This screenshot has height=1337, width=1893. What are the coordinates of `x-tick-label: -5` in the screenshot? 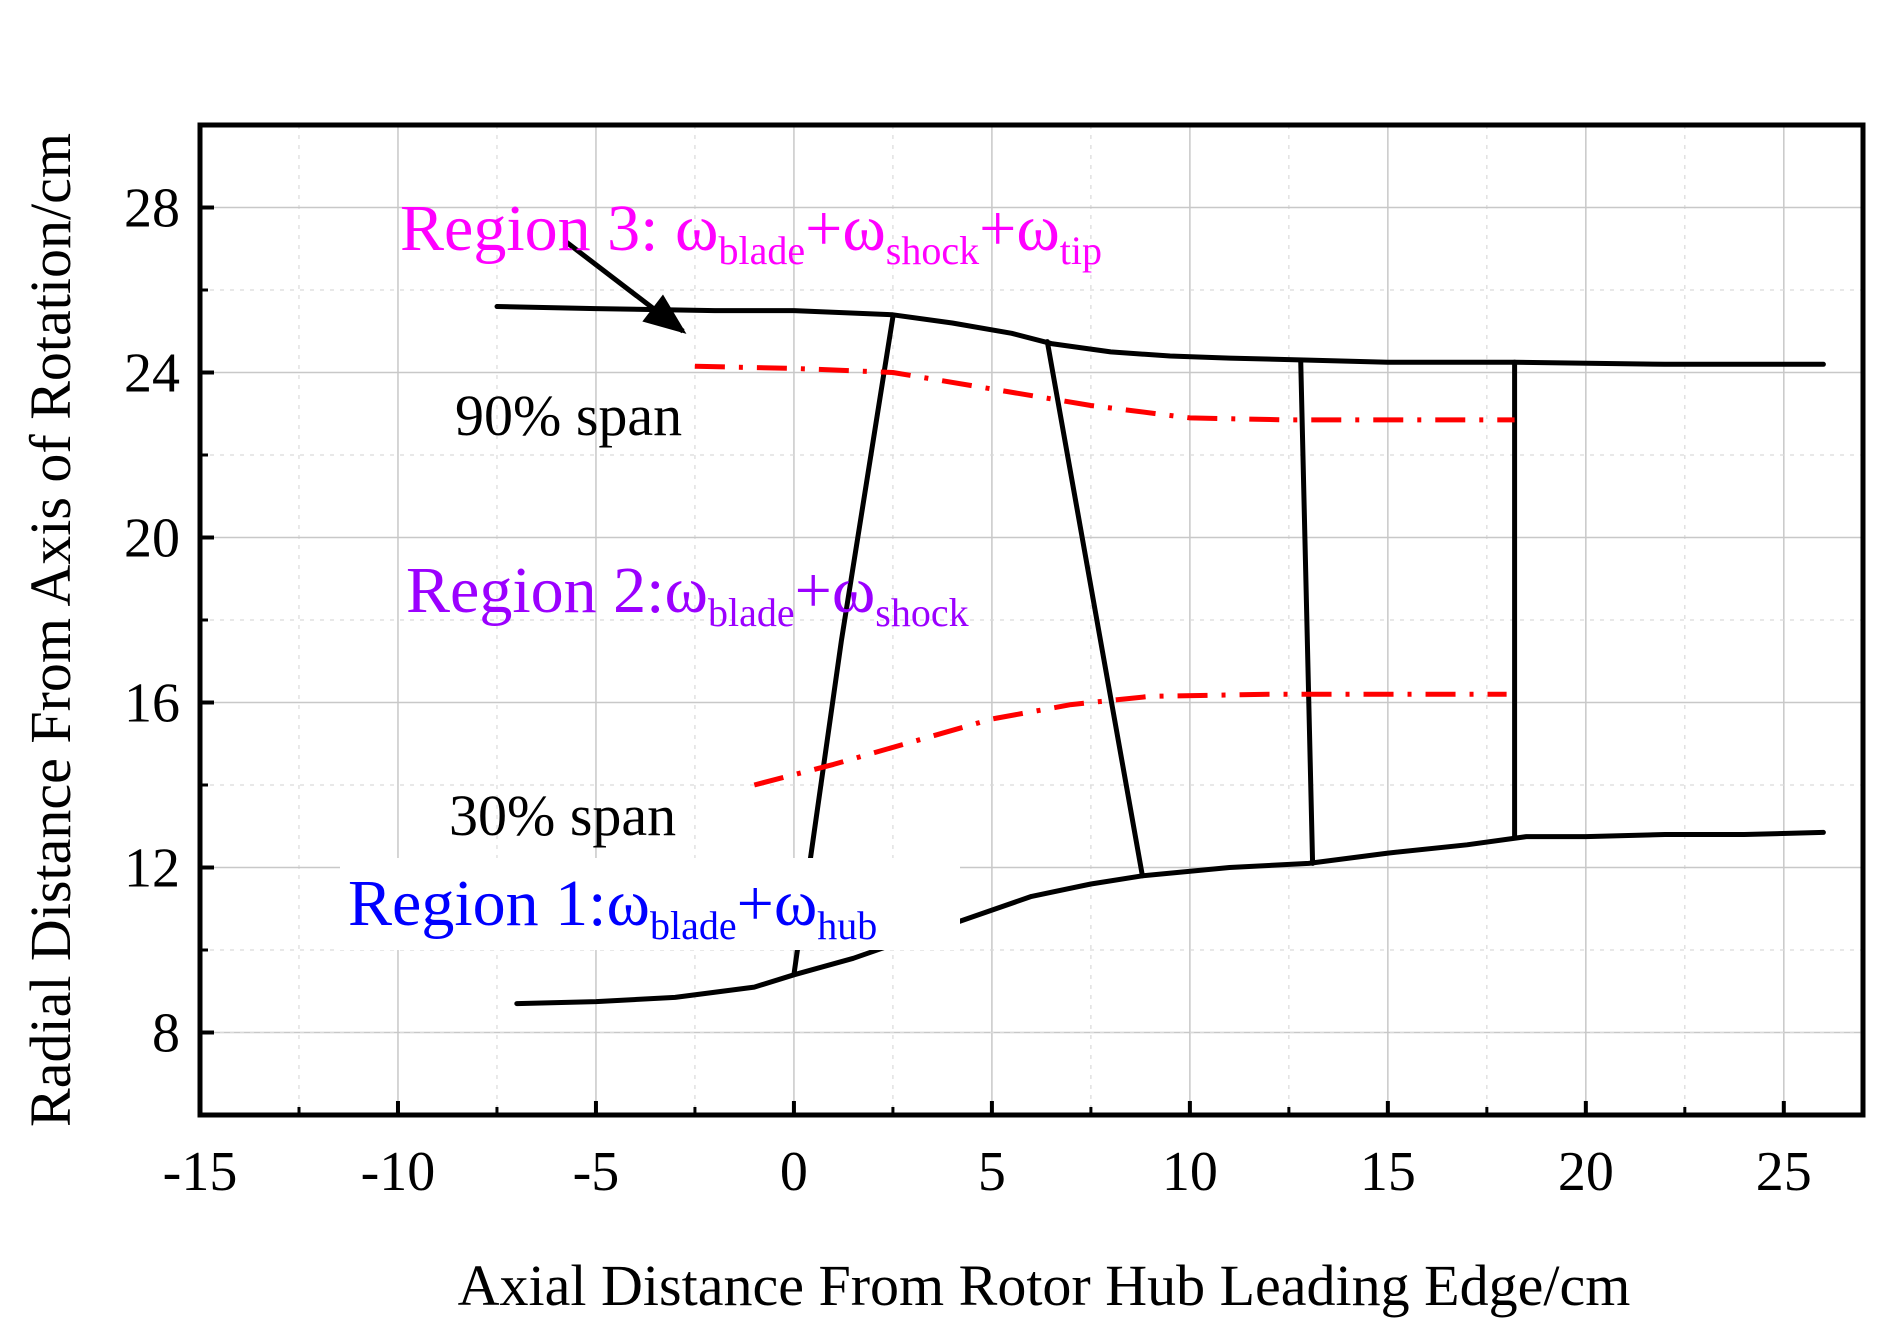 It's located at (596, 1172).